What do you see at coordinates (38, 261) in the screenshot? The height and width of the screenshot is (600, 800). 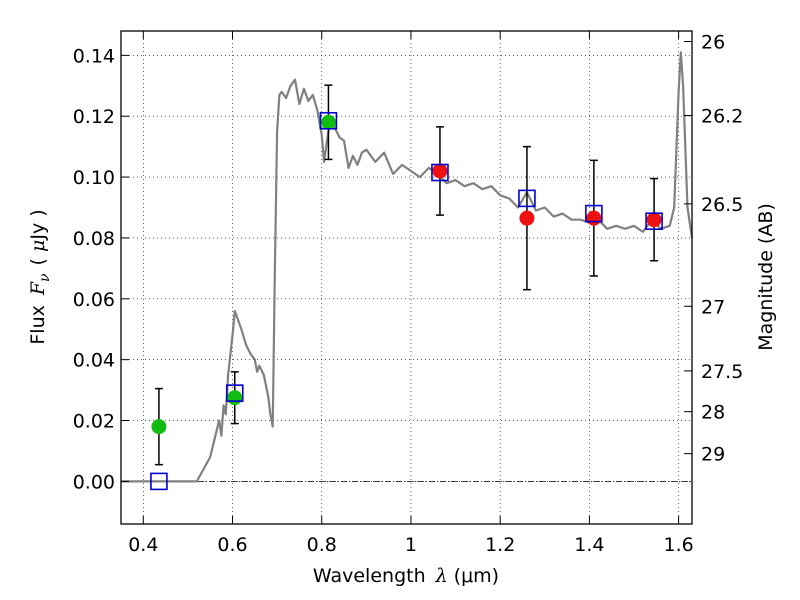 I see `y-axis-label-open: (` at bounding box center [38, 261].